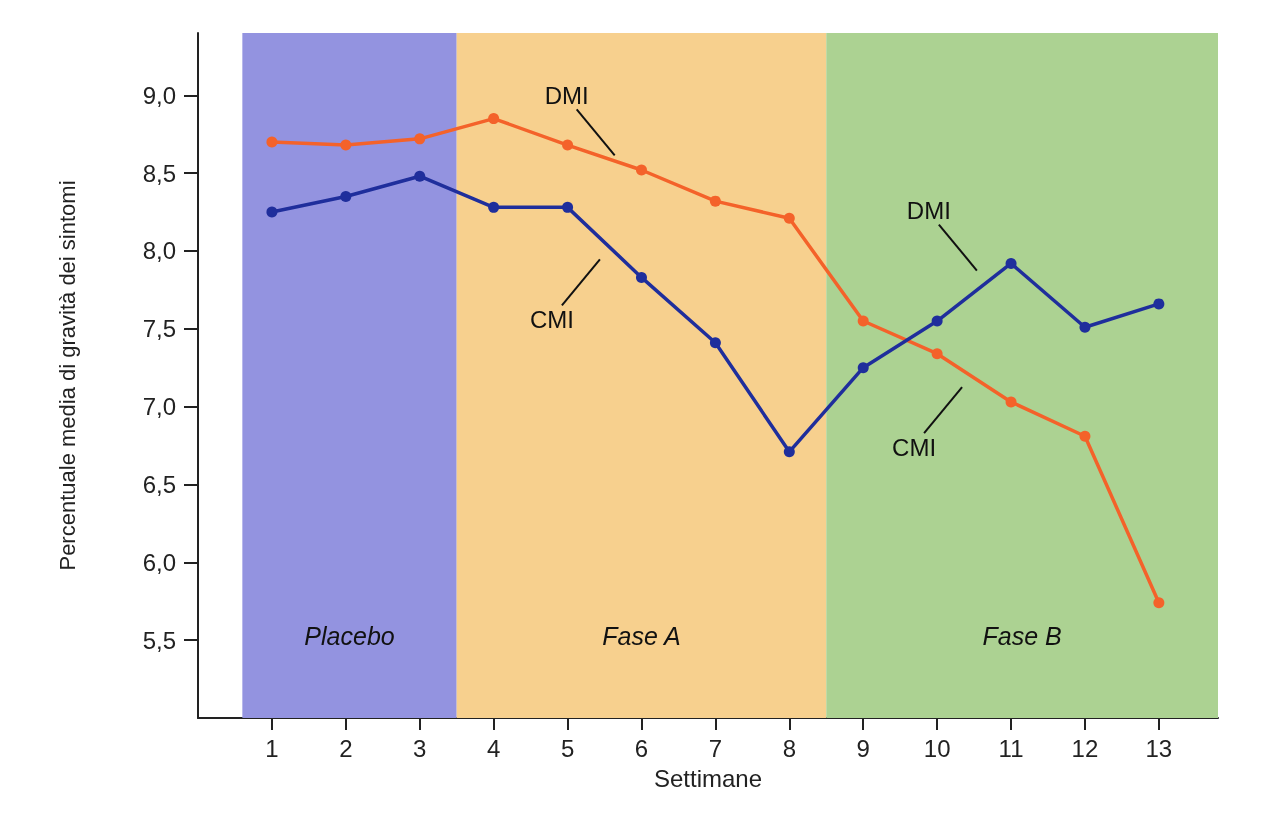  What do you see at coordinates (420, 748) in the screenshot?
I see `x-tick-label: 3` at bounding box center [420, 748].